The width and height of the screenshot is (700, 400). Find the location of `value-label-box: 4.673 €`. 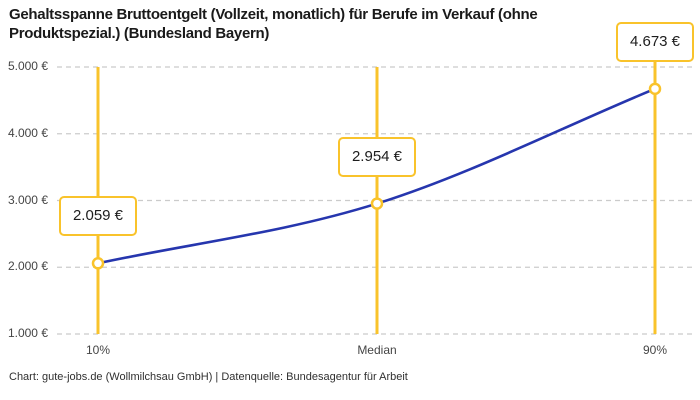

value-label-box: 4.673 € is located at coordinates (655, 41).